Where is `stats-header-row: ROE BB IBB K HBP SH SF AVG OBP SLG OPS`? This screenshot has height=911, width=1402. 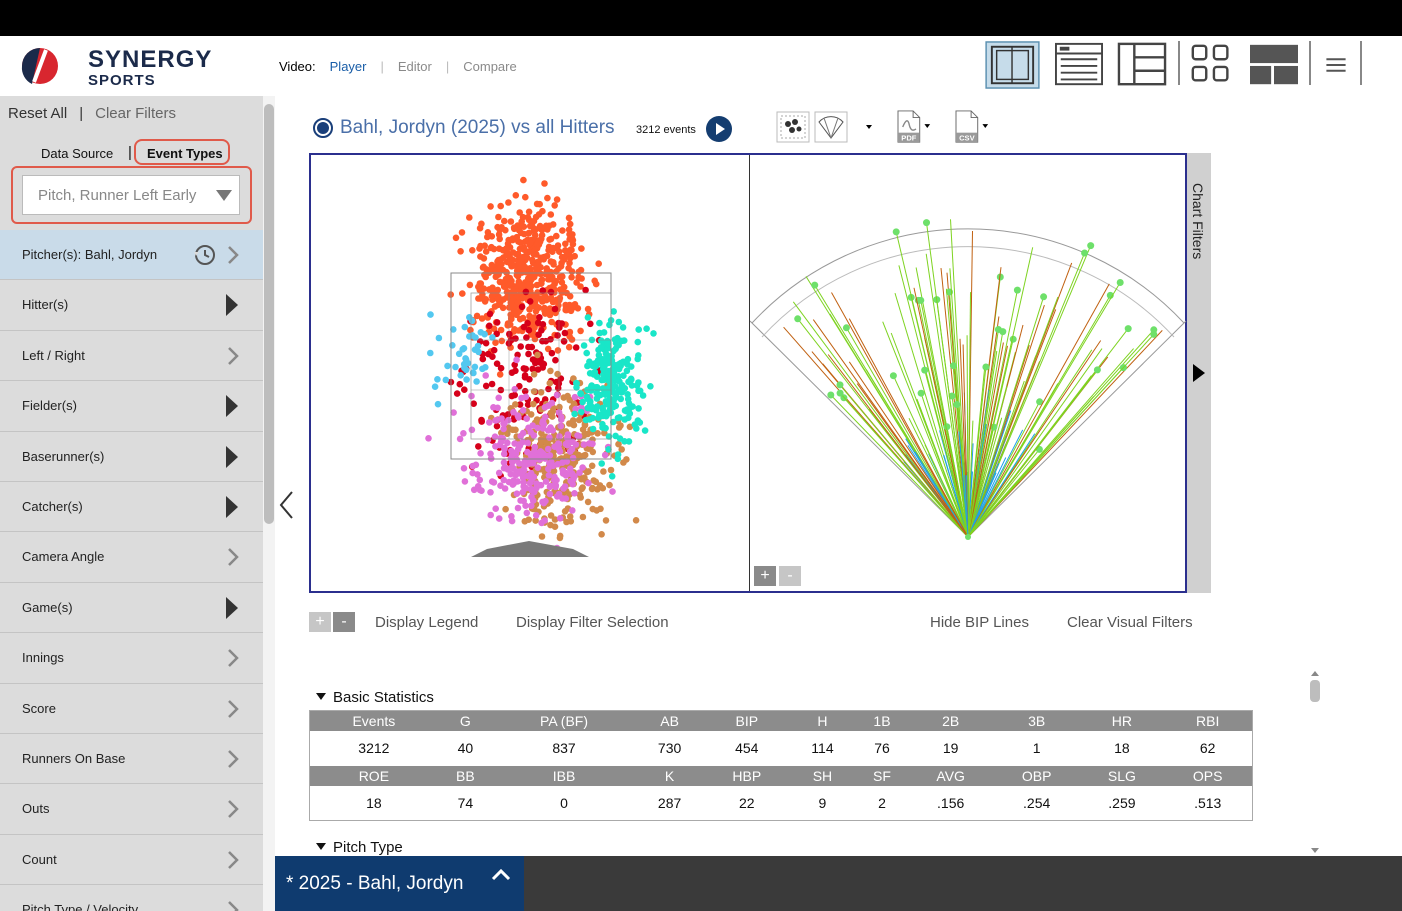 stats-header-row: ROE BB IBB K HBP SH SF AVG OBP SLG OPS is located at coordinates (781, 775).